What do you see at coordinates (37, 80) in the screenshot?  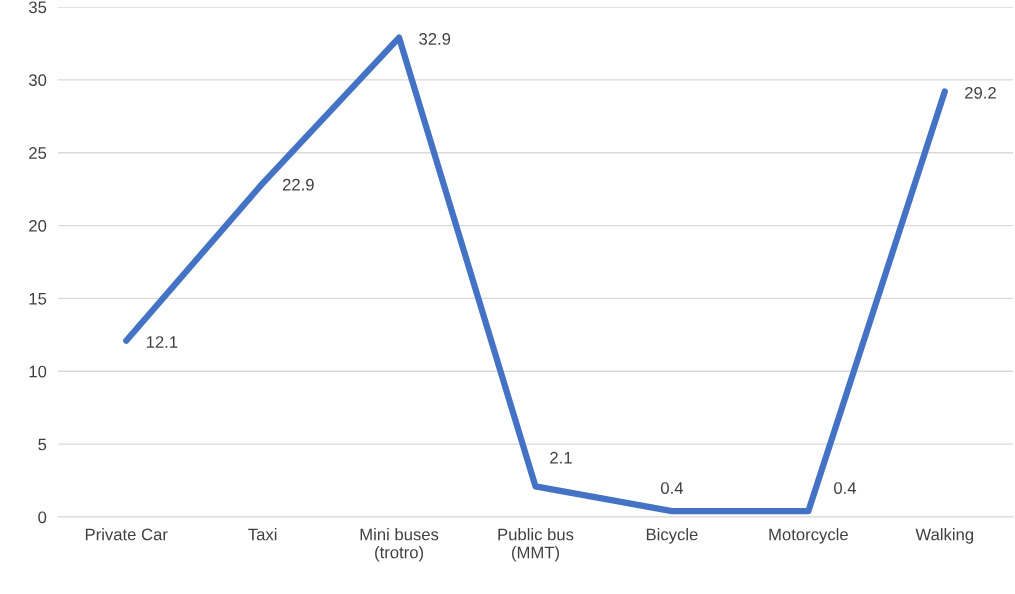 I see `y-tick-label: 30` at bounding box center [37, 80].